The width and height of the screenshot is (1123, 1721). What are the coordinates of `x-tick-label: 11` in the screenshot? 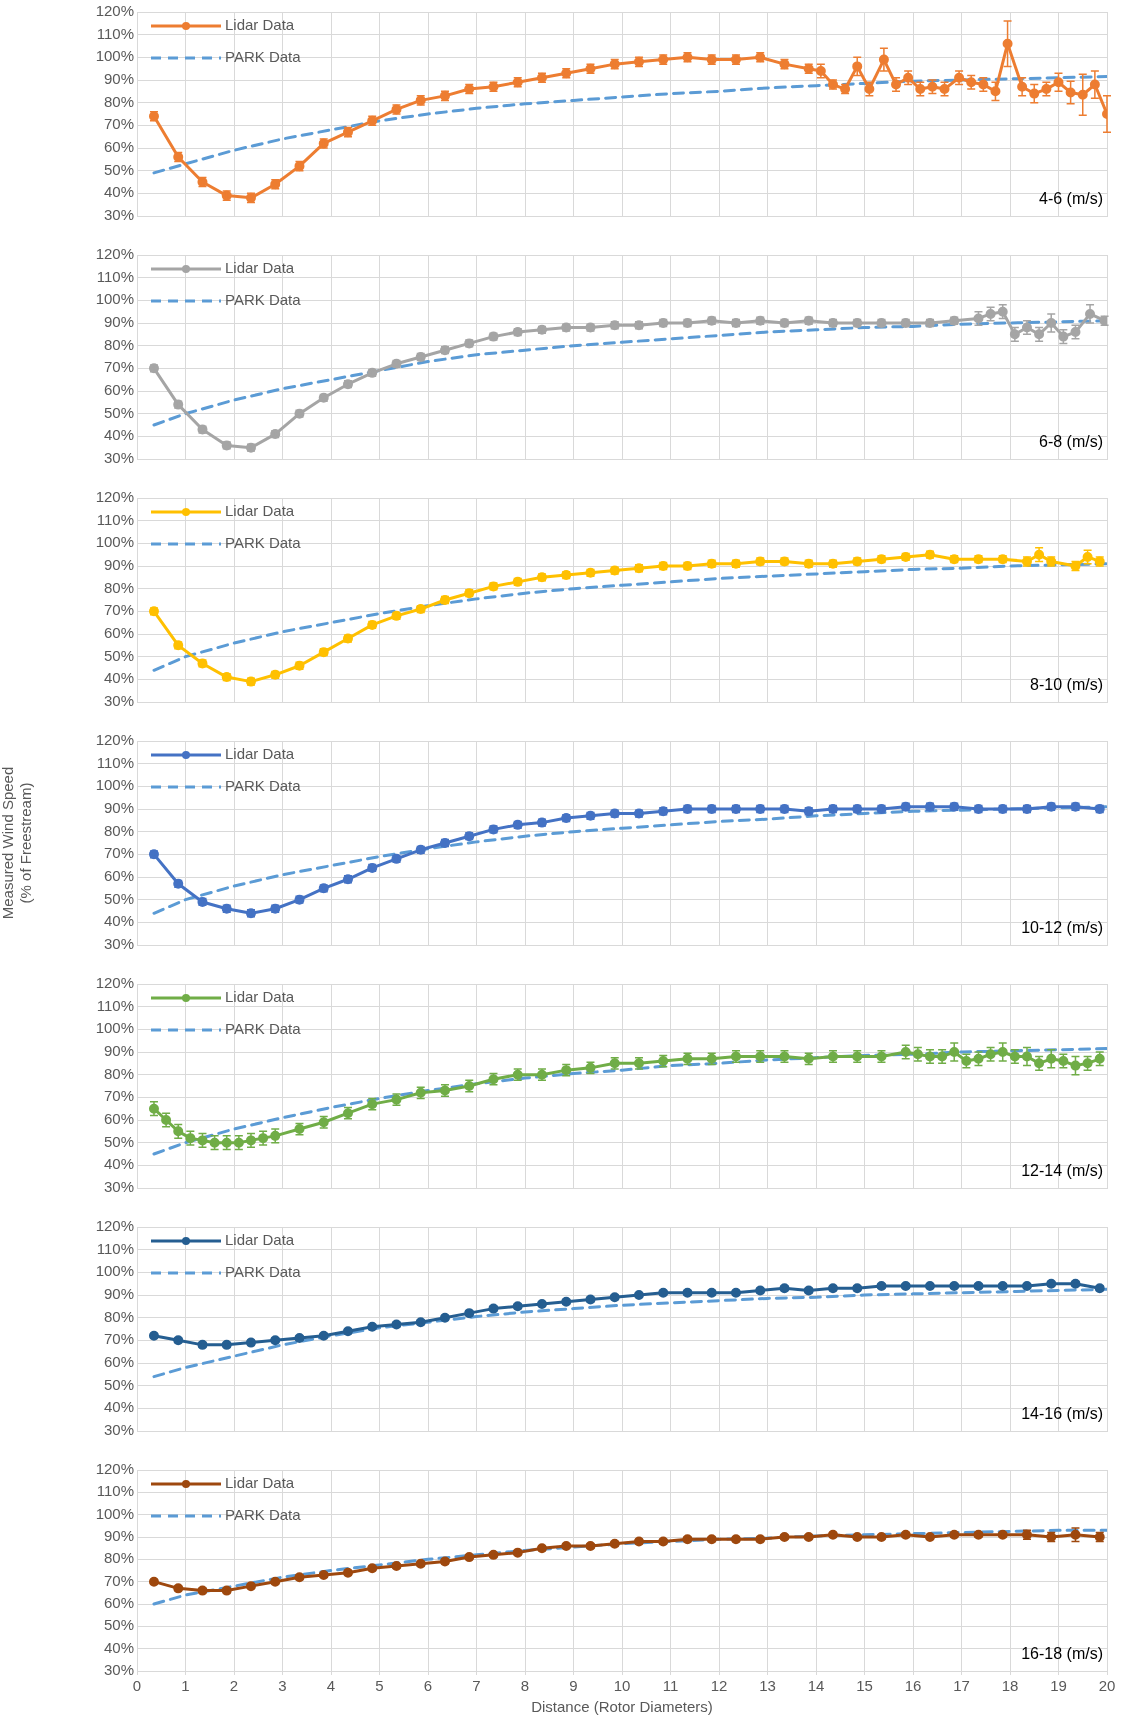 It's located at (670, 1686).